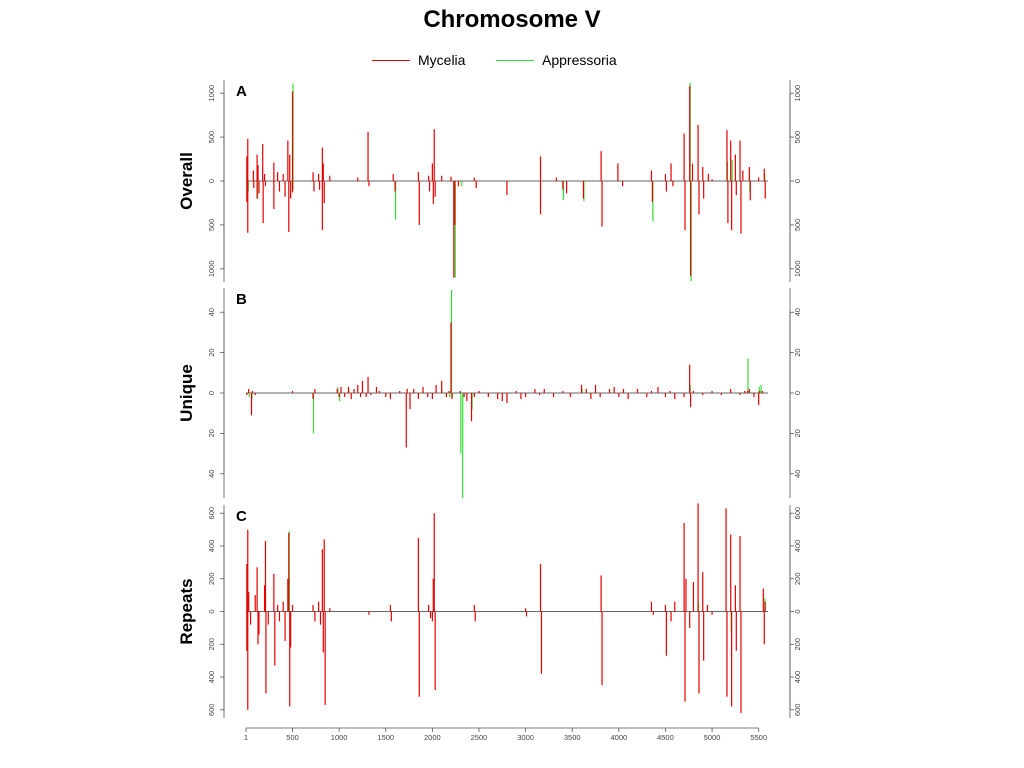 The height and width of the screenshot is (768, 1024). Describe the element at coordinates (579, 60) in the screenshot. I see `legend-label-appressoria: Appressoria` at that location.